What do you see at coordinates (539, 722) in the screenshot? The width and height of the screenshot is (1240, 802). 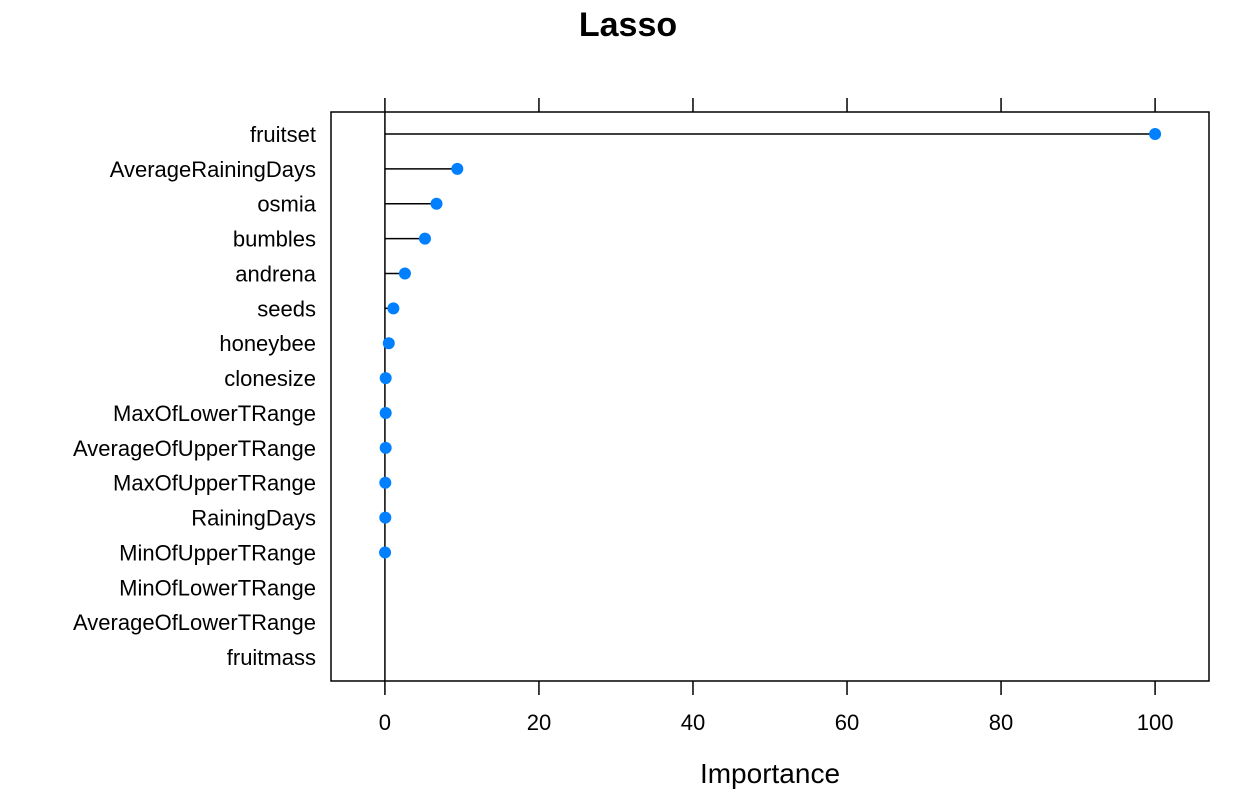 I see `x-tick-label: 20` at bounding box center [539, 722].